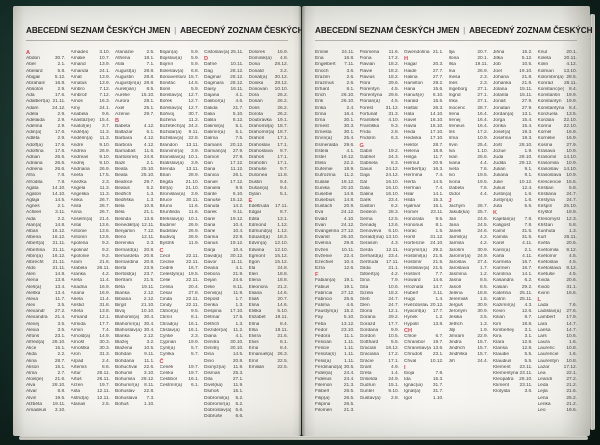 This screenshot has width=600, height=445. What do you see at coordinates (558, 281) in the screenshot?
I see `name-day-entry: Kvida 20.6.` at bounding box center [558, 281].